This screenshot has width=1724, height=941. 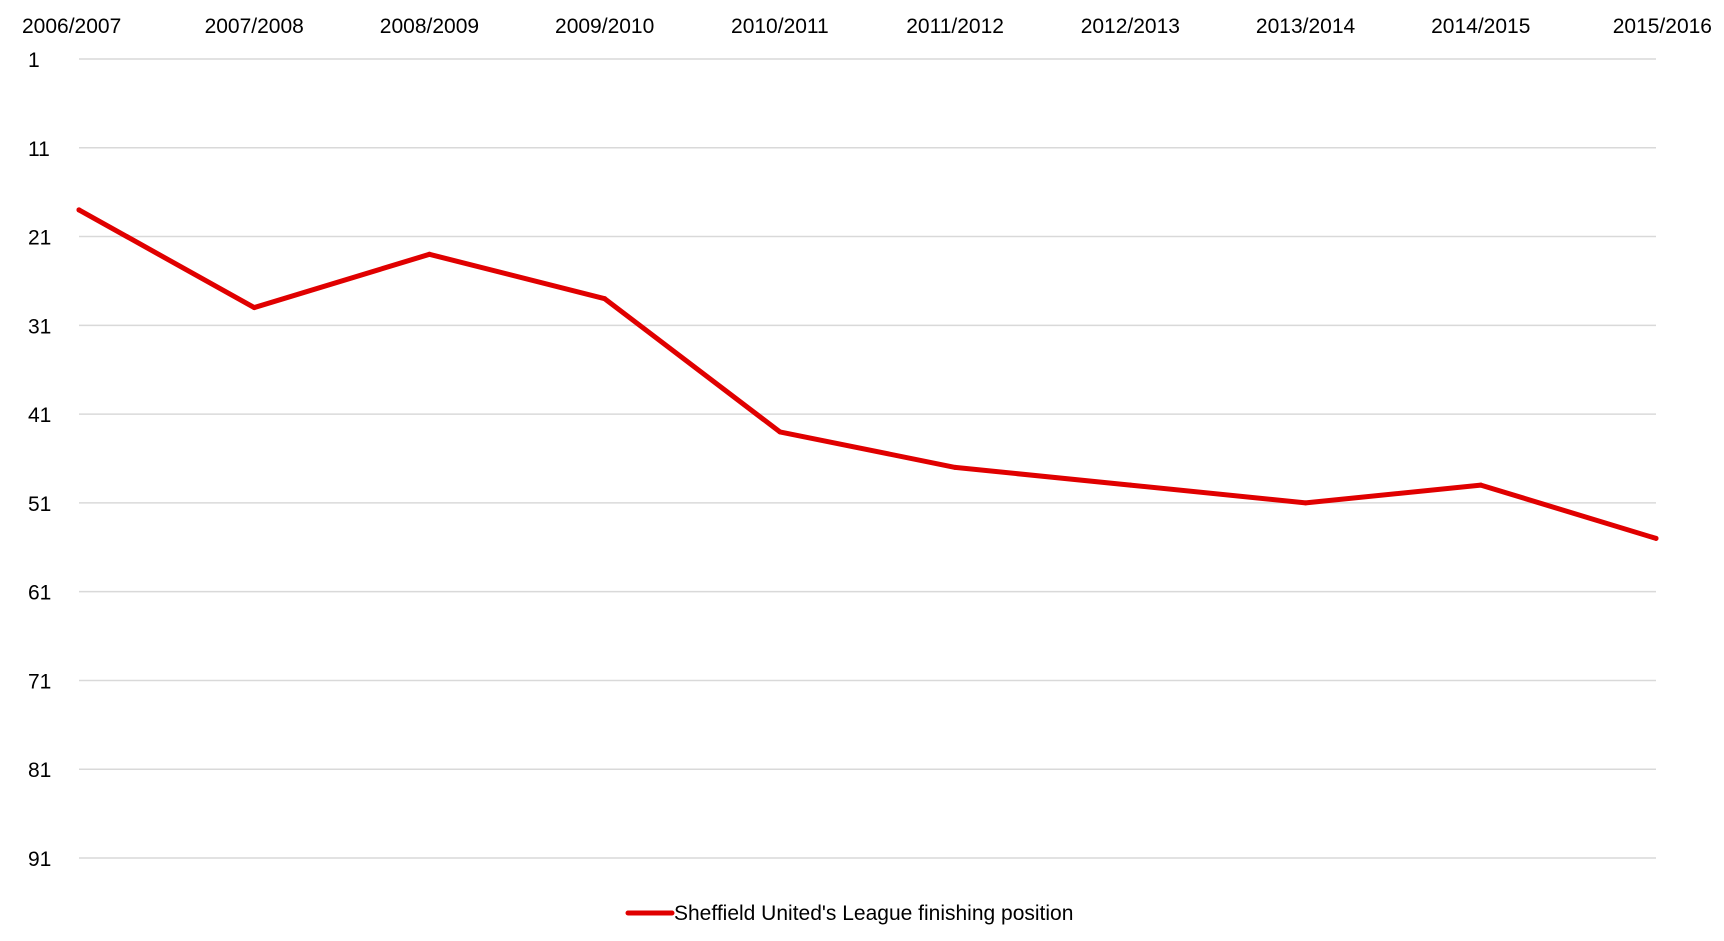 What do you see at coordinates (604, 26) in the screenshot?
I see `x-tick-label: 2009/2010` at bounding box center [604, 26].